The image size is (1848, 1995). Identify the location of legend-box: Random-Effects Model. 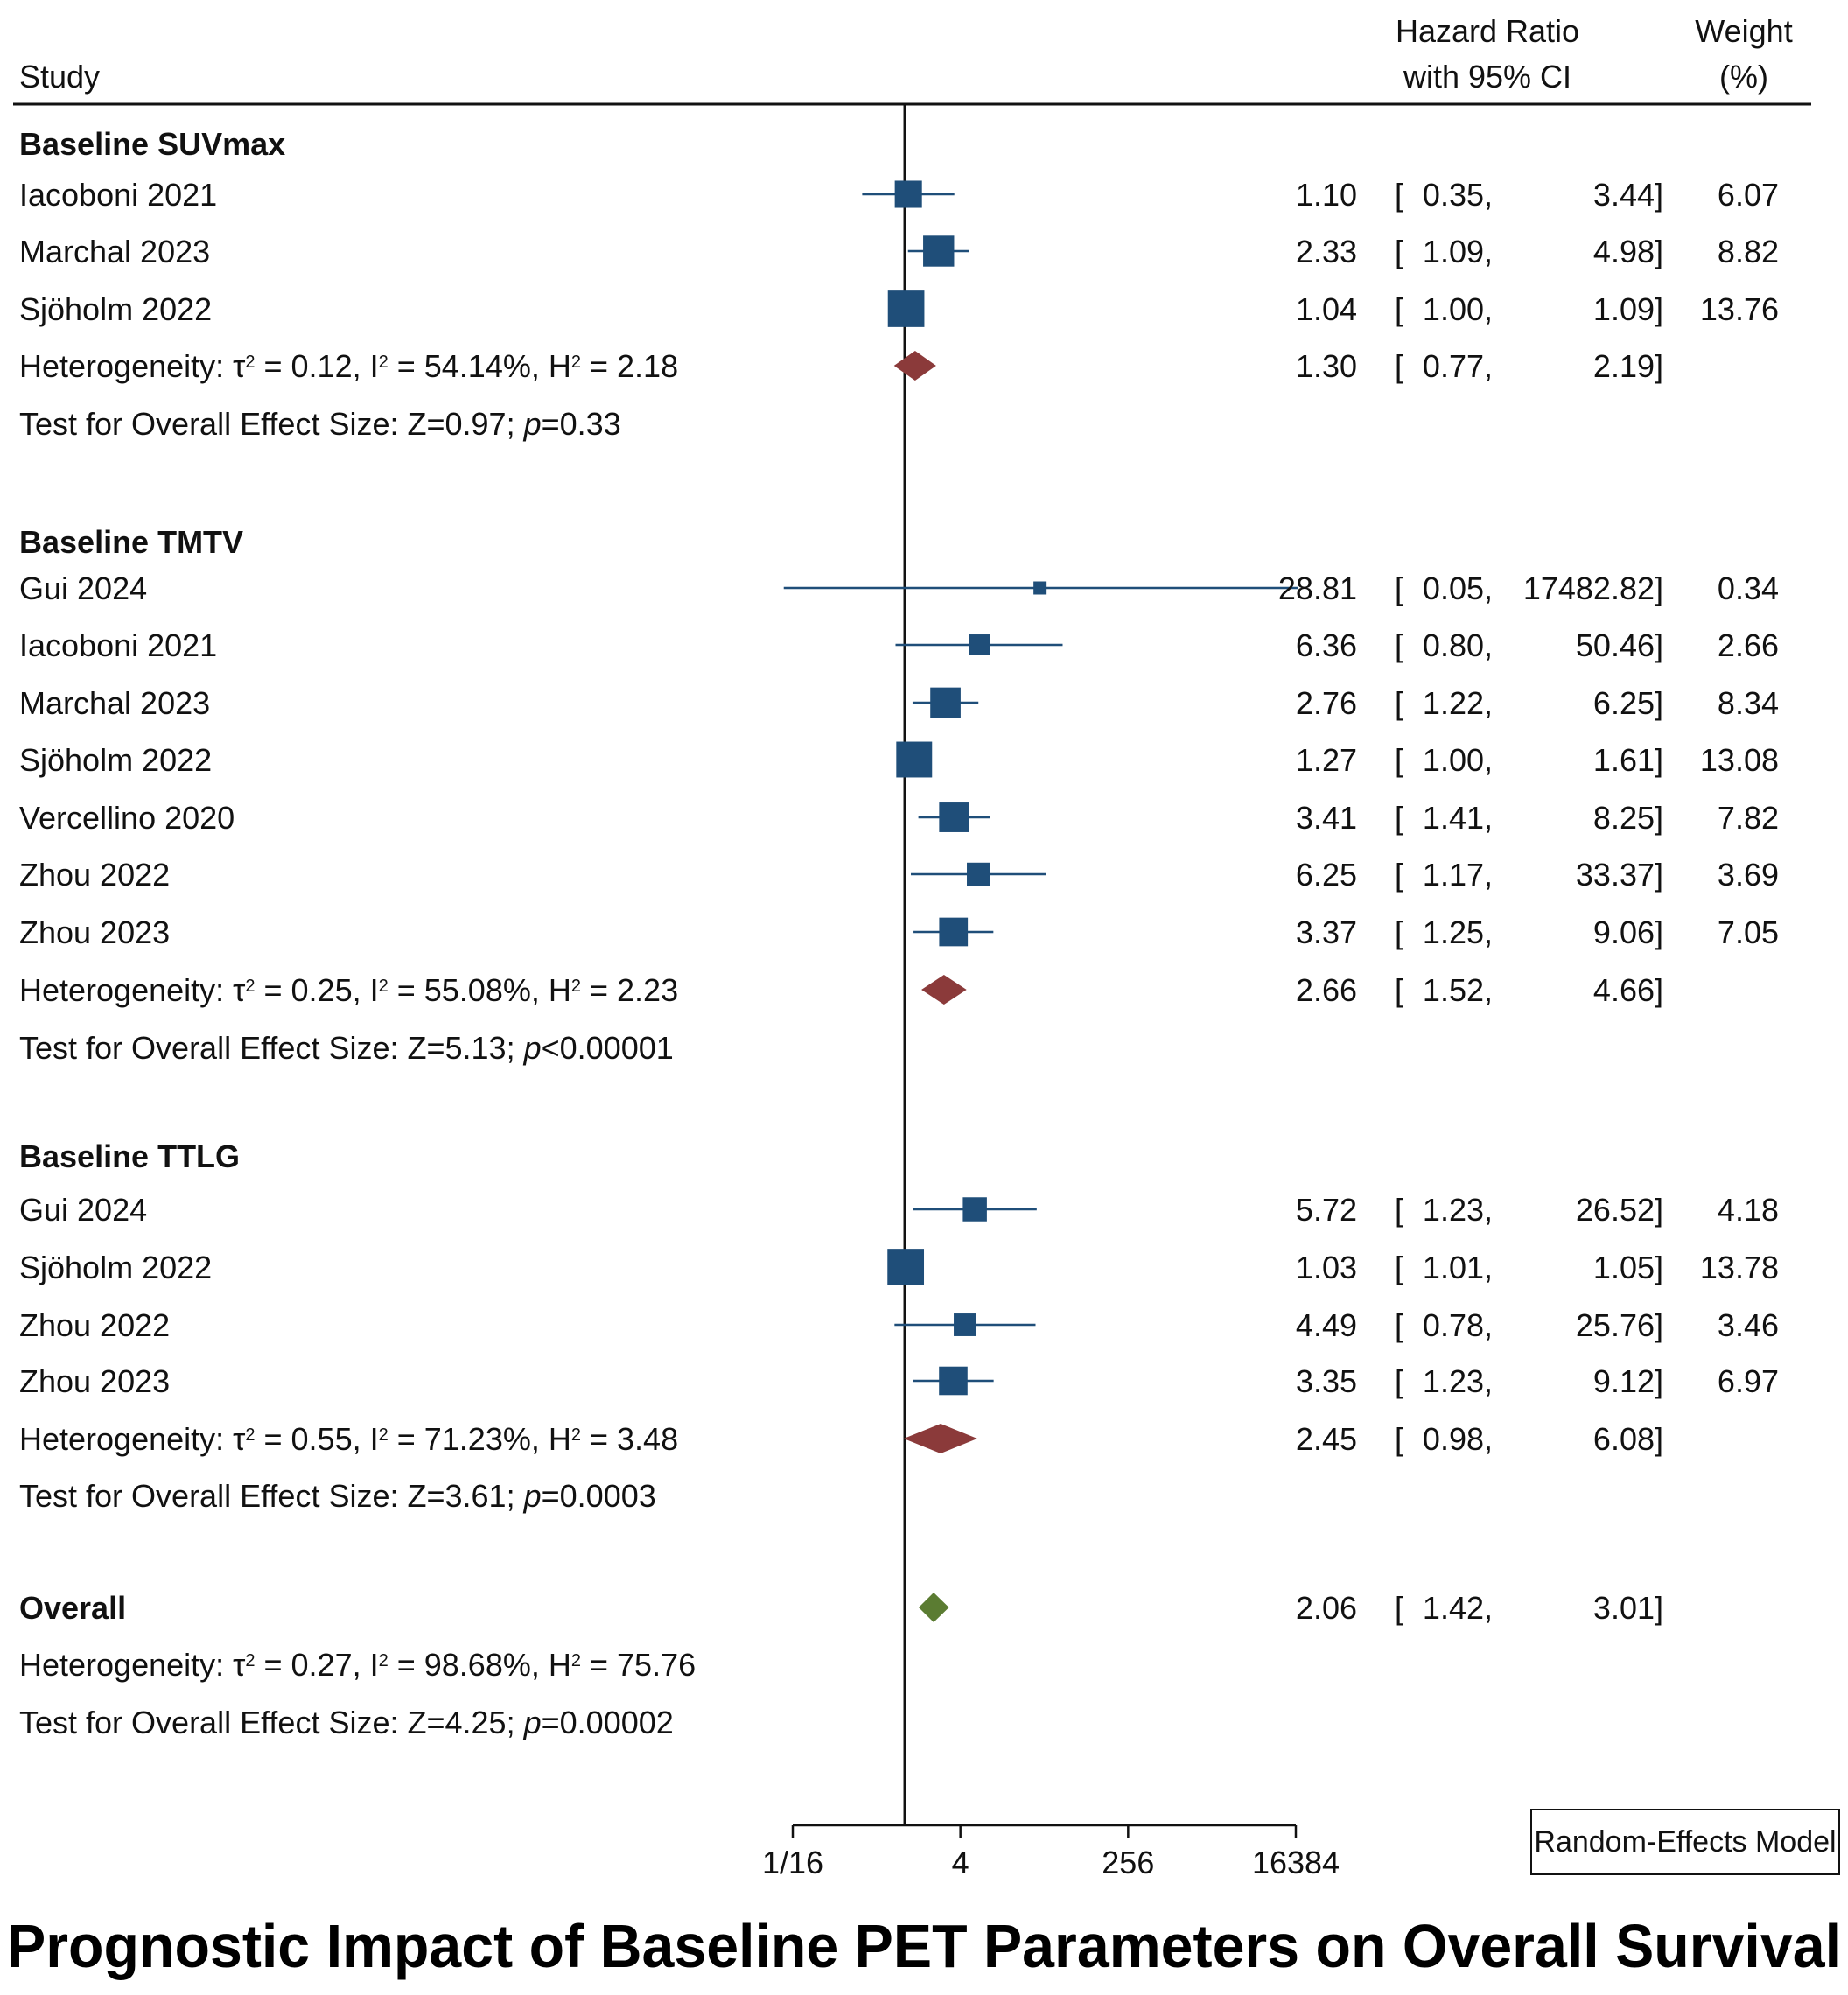
(1685, 1842).